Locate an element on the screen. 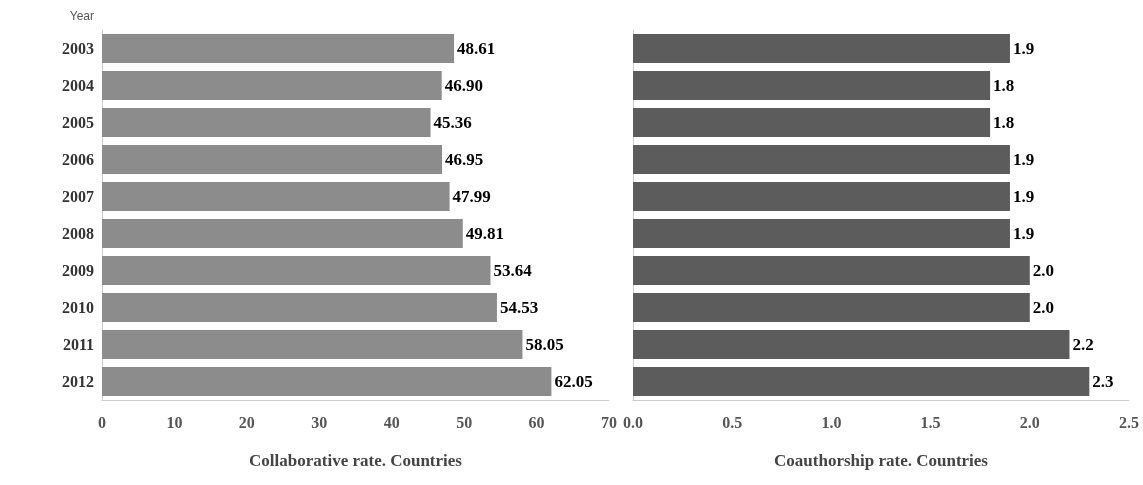  data-label: 48.61 is located at coordinates (476, 48).